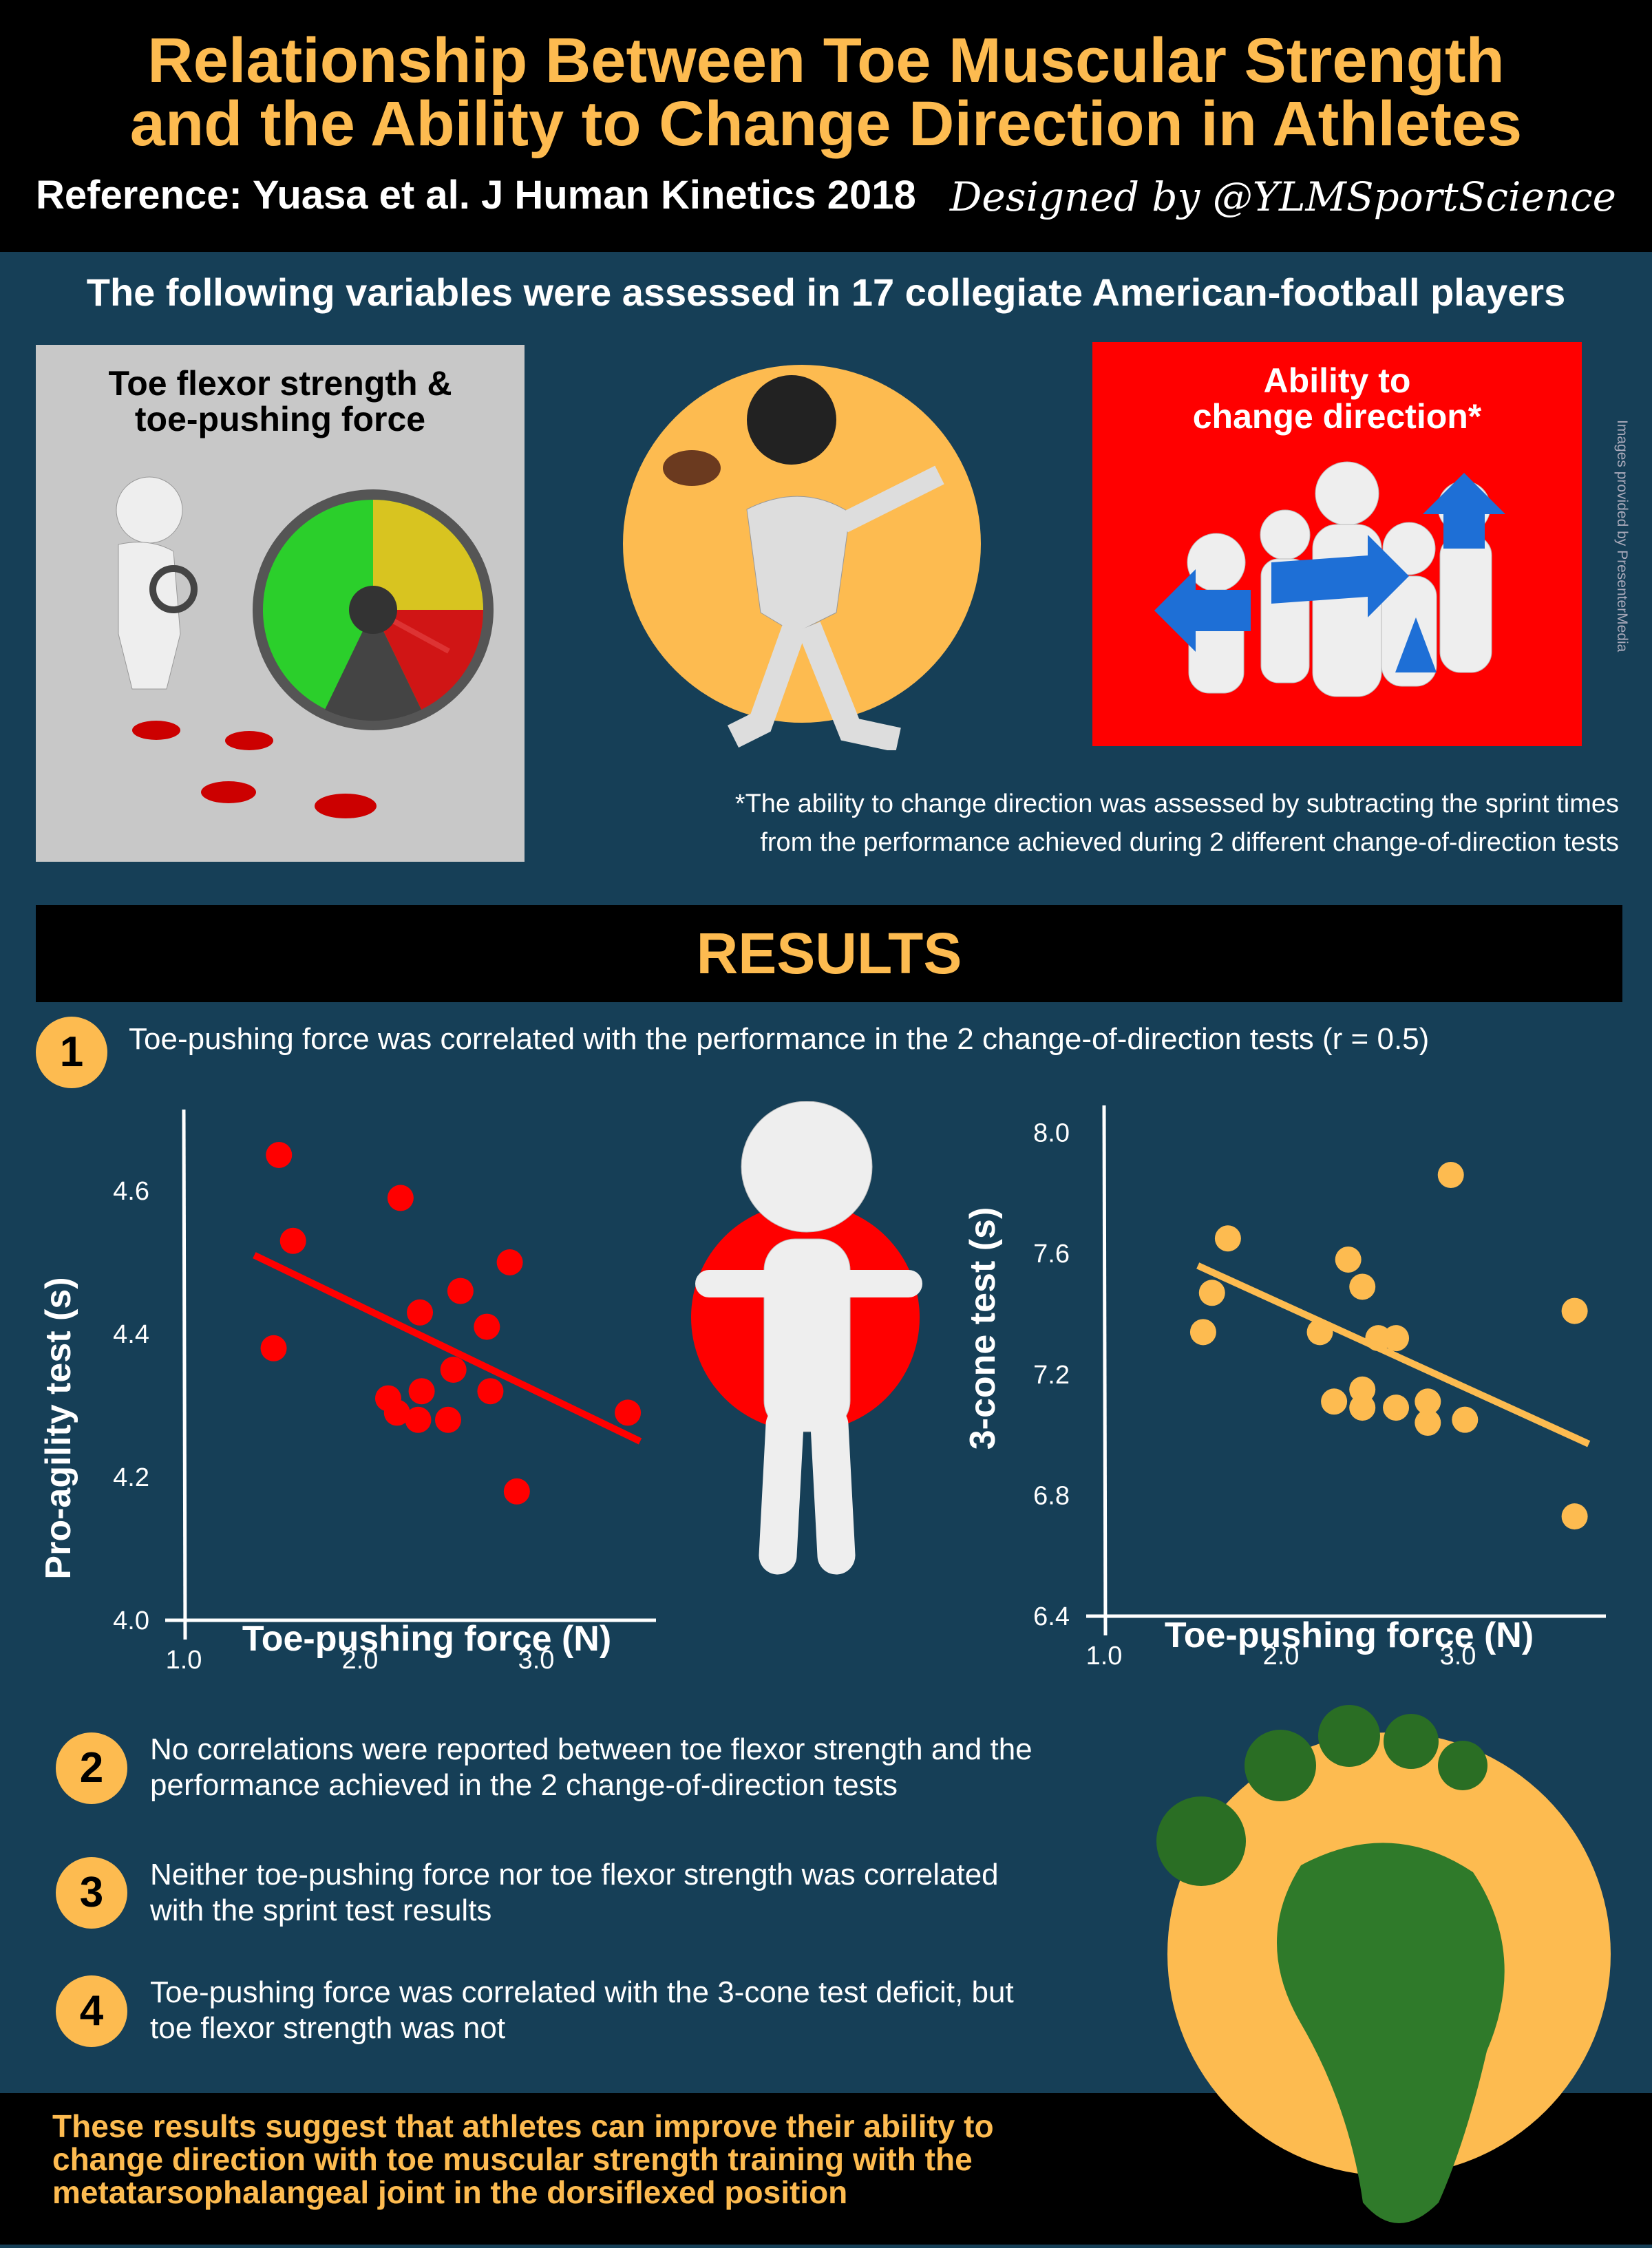 The image size is (1652, 2248). Describe the element at coordinates (1337, 416) in the screenshot. I see `panel-label-line2: change direction*` at that location.